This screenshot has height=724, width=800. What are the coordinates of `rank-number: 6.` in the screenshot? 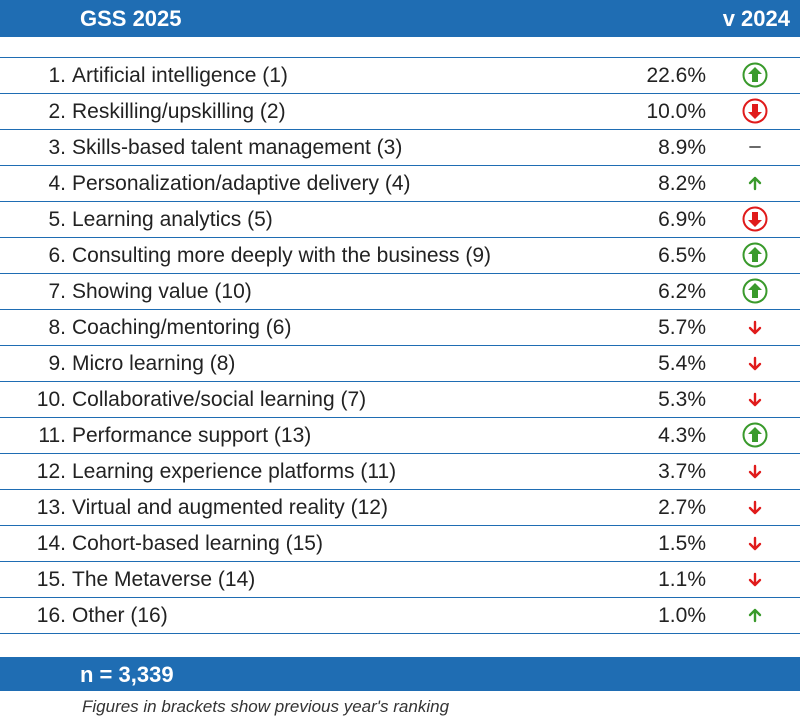 It's located at (57, 255).